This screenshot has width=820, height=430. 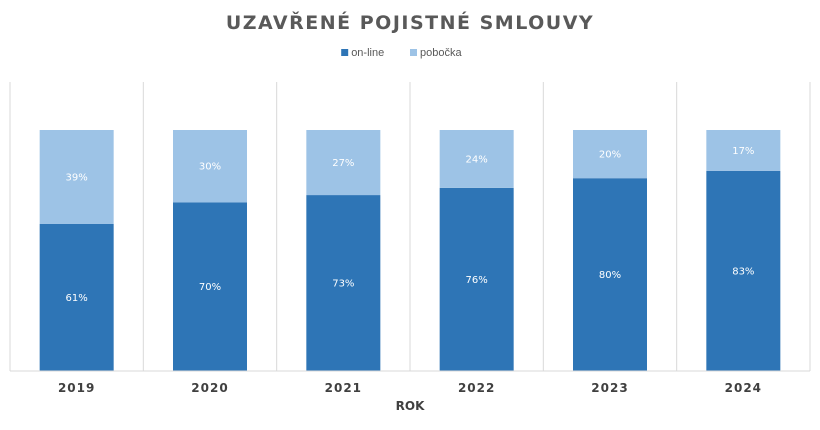 I want to click on data-label: 70%, so click(x=210, y=287).